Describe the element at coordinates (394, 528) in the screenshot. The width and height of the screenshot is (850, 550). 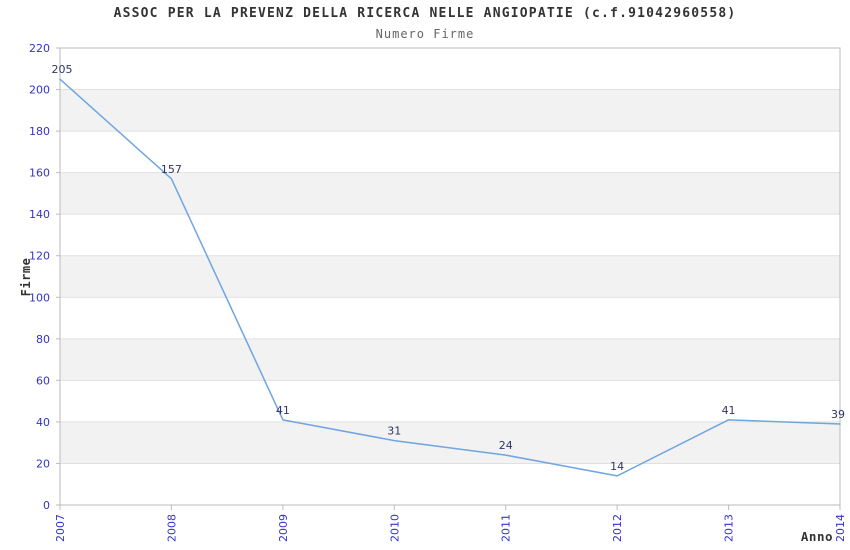
I see `x-tick-label: 2010` at that location.